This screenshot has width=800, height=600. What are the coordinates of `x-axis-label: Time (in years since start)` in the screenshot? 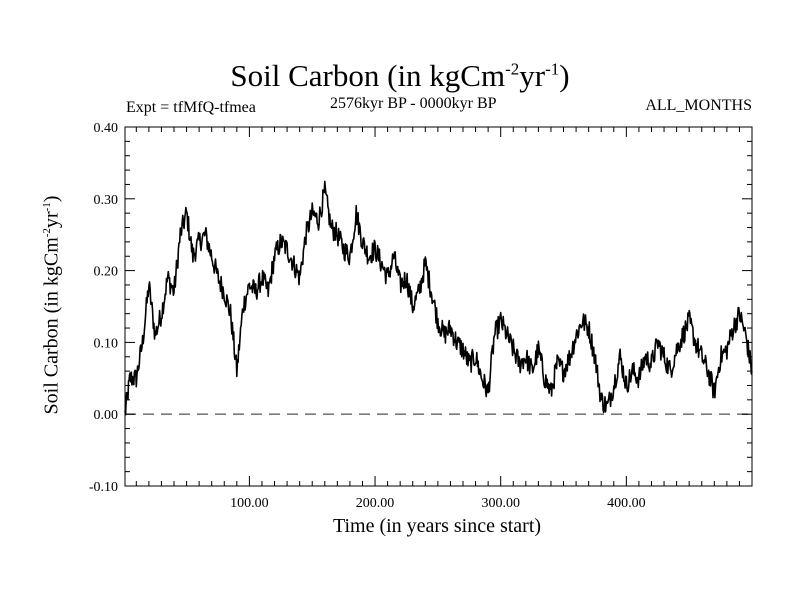 It's located at (437, 526).